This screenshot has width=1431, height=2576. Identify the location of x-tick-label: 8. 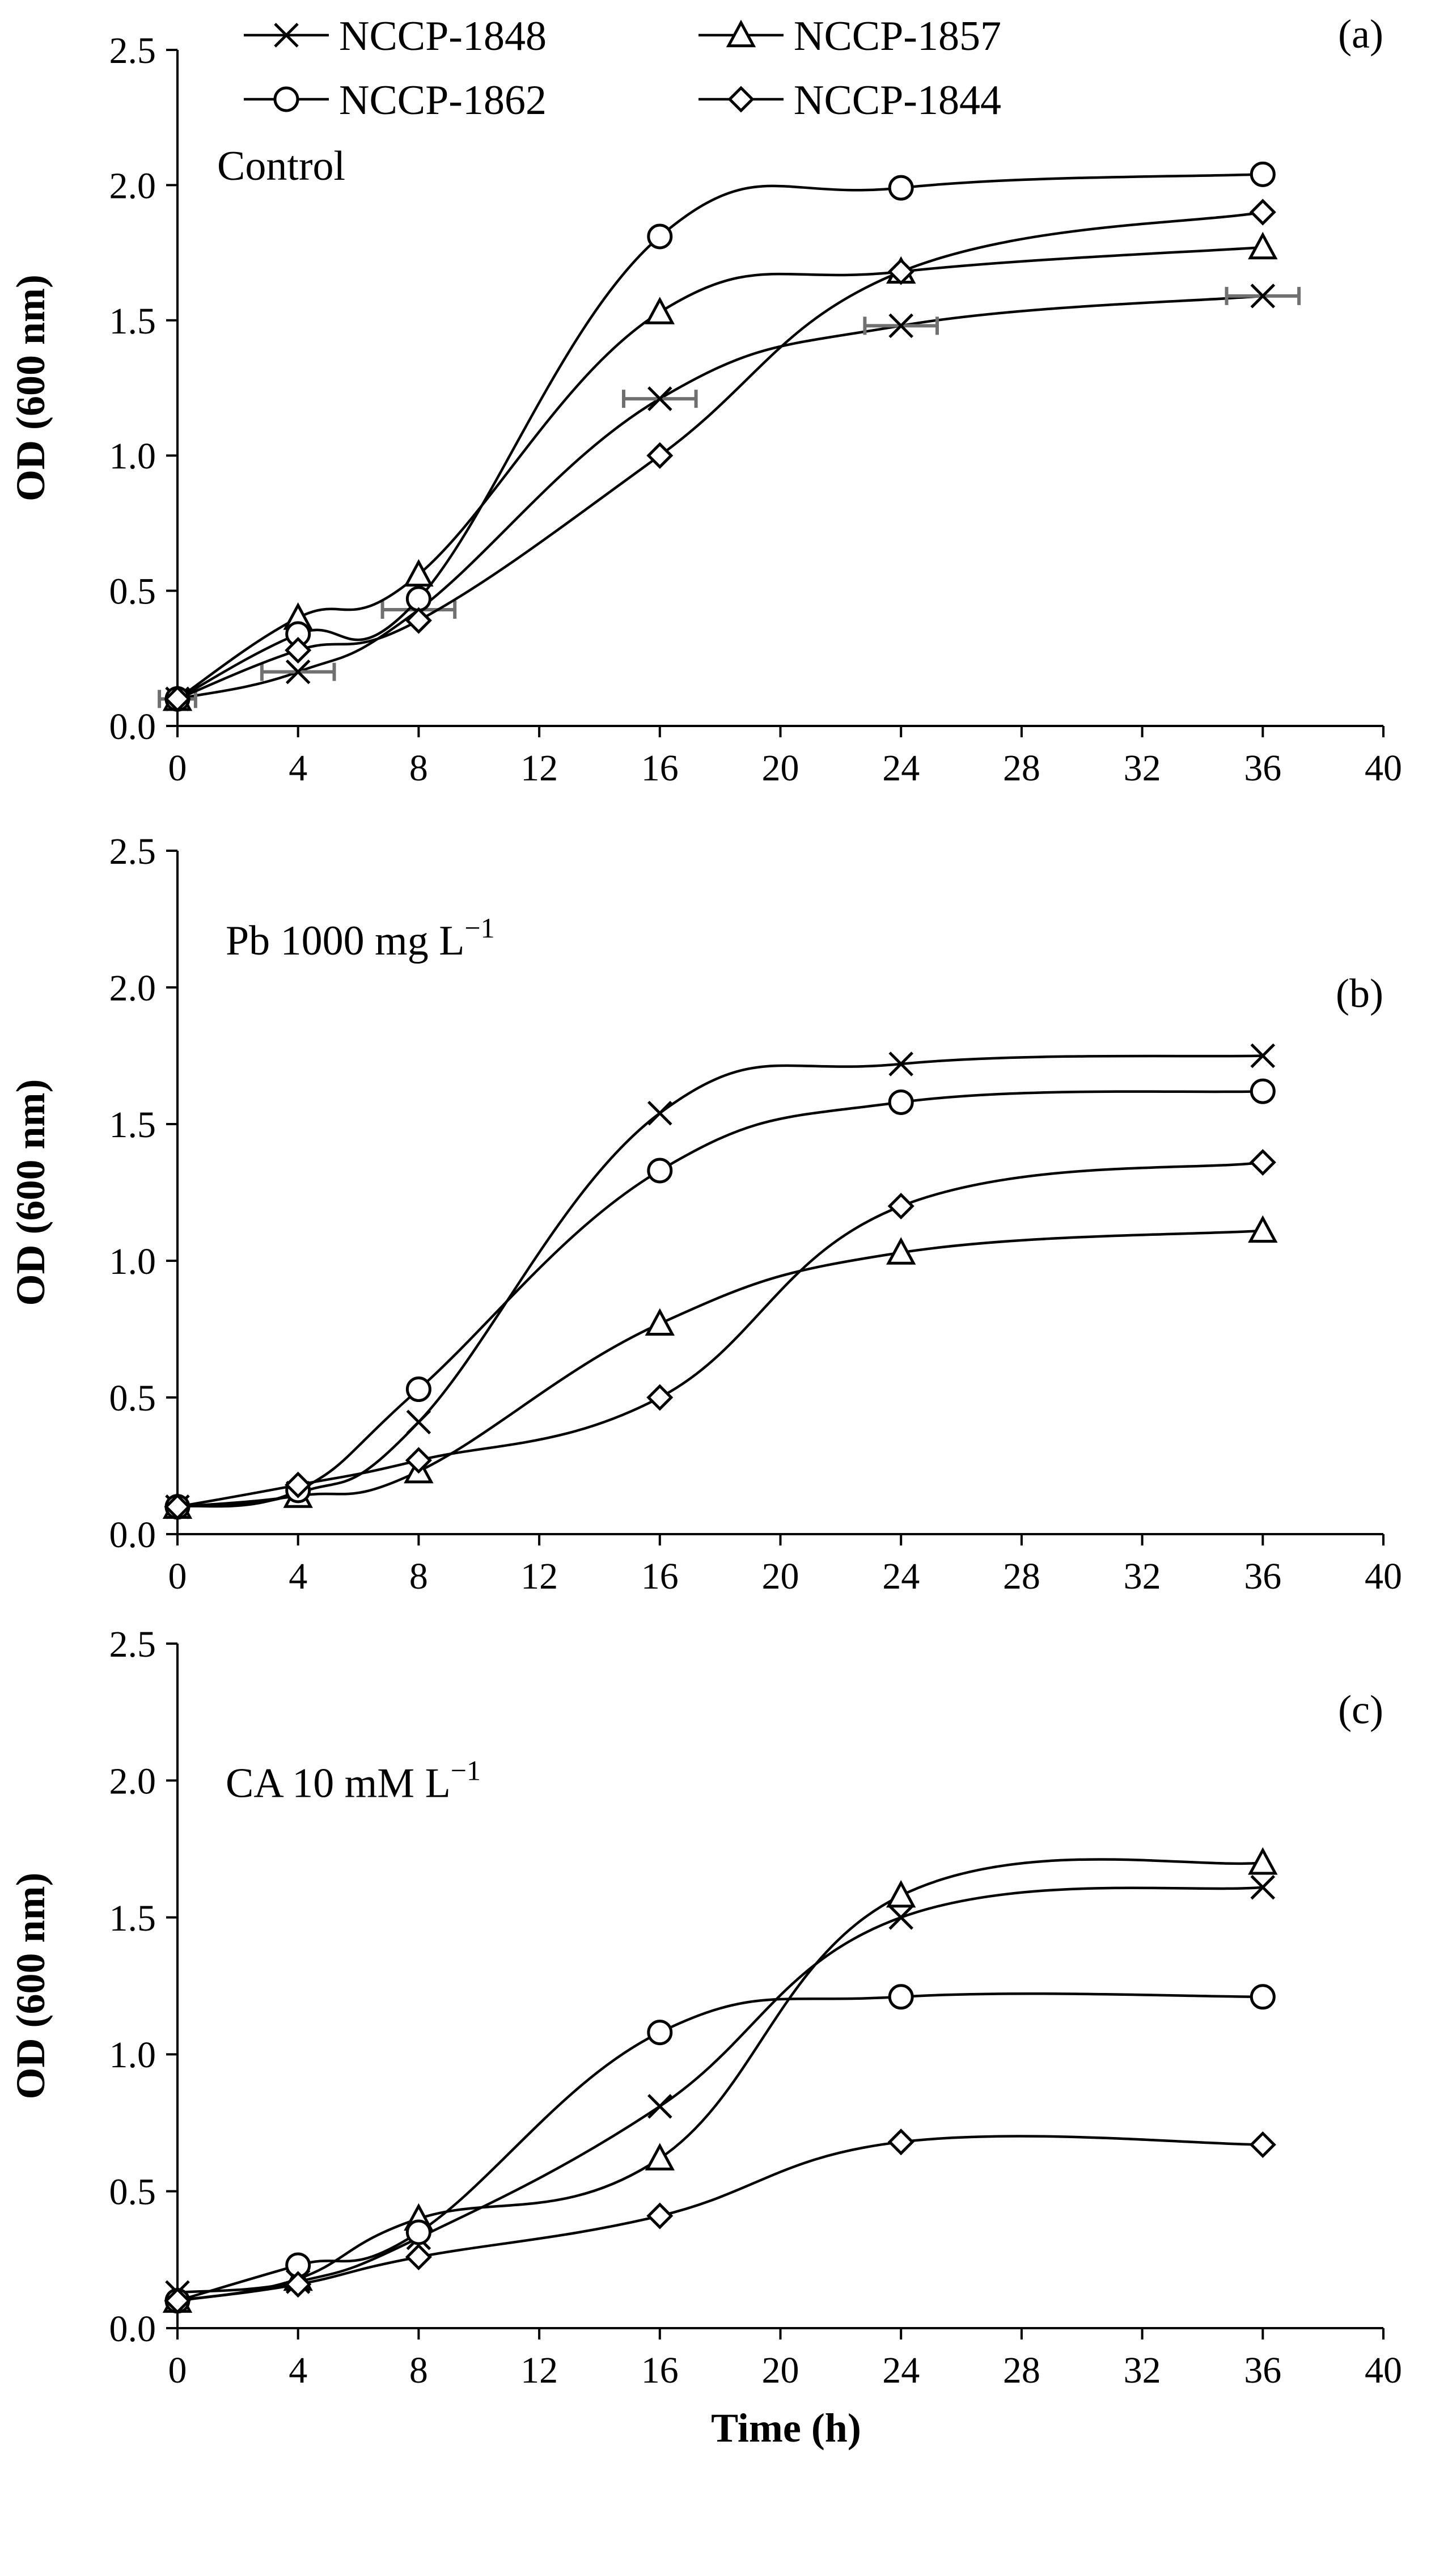
(418, 768).